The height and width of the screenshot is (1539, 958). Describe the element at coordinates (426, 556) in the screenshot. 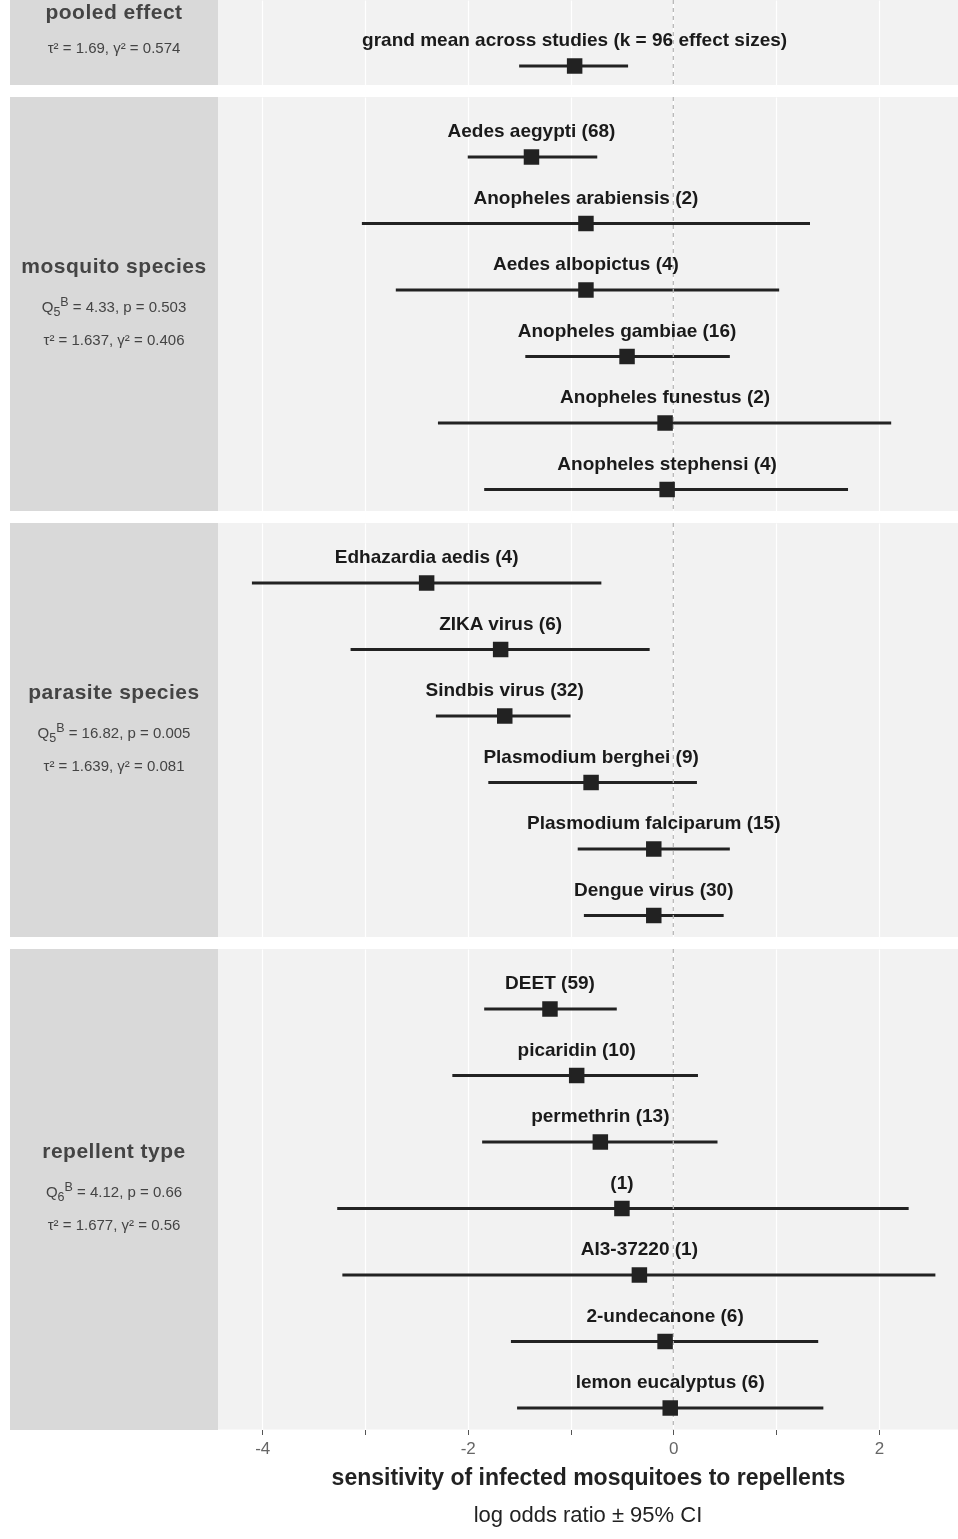

I see `category-label: Edhazardia aedis (4)` at that location.